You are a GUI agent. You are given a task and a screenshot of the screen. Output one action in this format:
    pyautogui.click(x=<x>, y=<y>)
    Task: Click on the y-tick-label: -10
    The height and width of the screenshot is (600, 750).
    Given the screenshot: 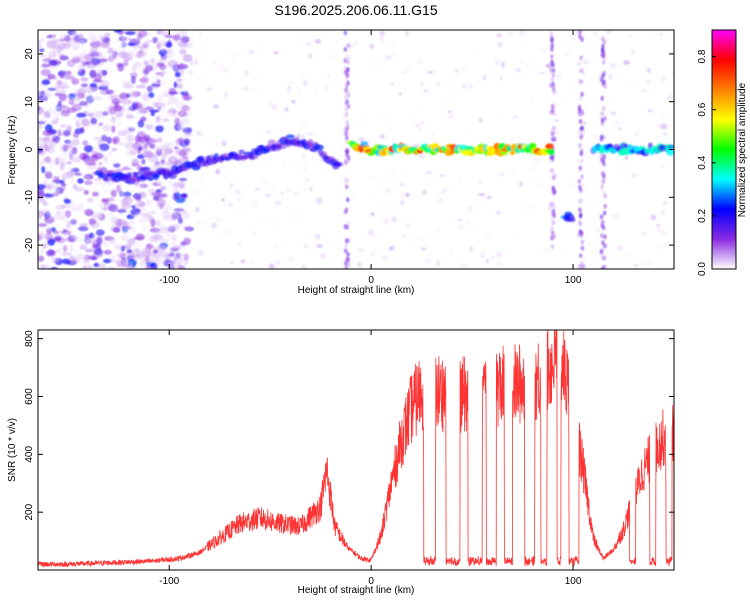 What is the action you would take?
    pyautogui.click(x=29, y=197)
    